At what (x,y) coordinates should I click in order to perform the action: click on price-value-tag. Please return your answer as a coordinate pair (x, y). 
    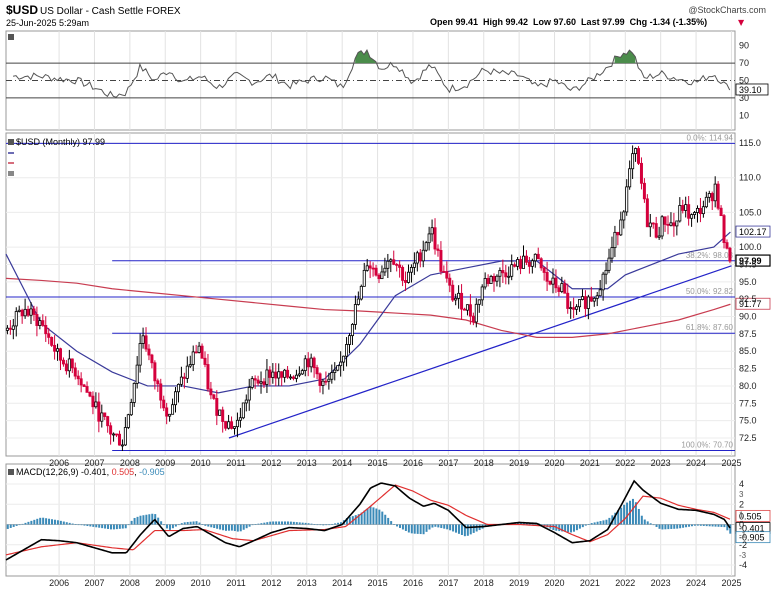
    Looking at the image, I should click on (753, 303).